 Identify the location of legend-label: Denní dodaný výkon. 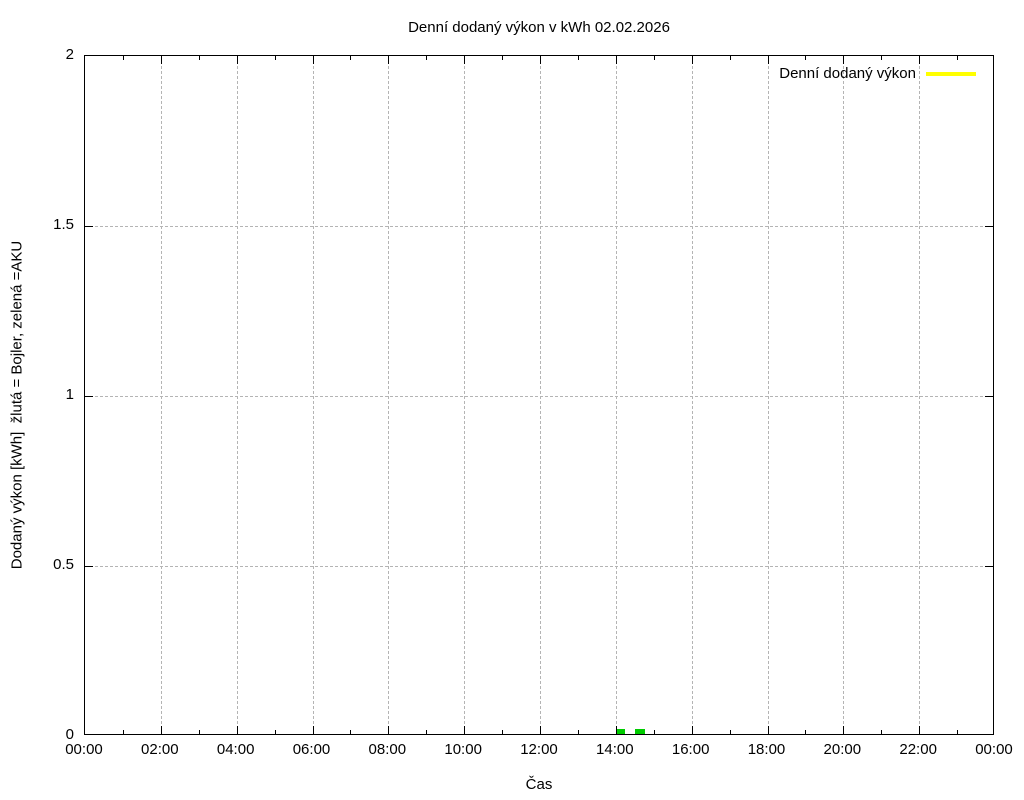
(847, 73).